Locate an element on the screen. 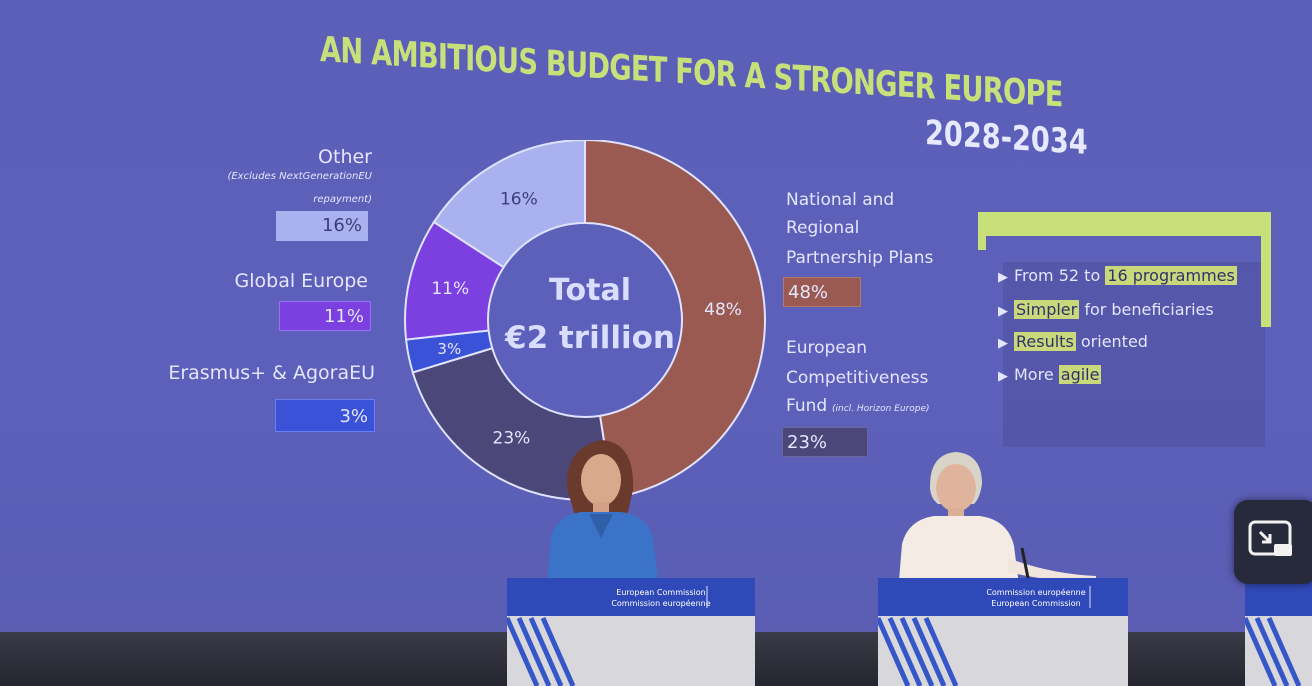 The height and width of the screenshot is (686, 1312). legend-ecf-line3: Fund is located at coordinates (807, 406).